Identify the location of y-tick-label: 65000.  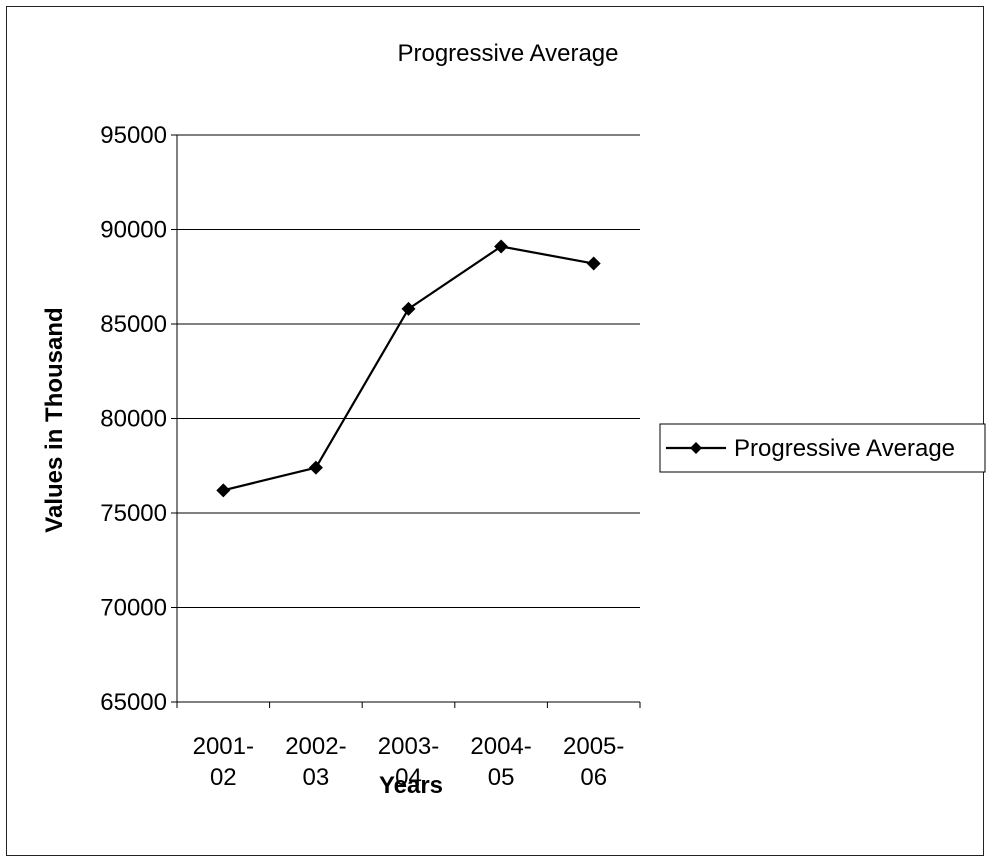
(133, 702).